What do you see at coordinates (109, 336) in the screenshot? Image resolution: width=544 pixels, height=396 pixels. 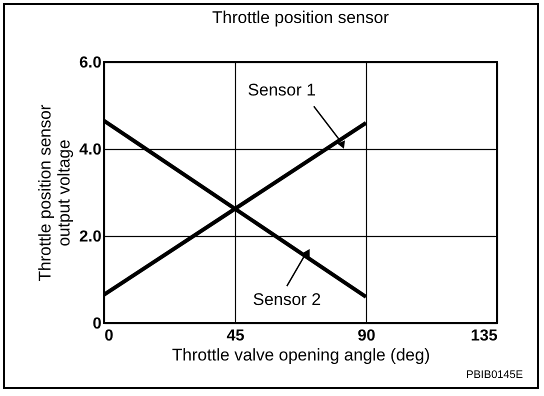 I see `x-tick-label: 0` at bounding box center [109, 336].